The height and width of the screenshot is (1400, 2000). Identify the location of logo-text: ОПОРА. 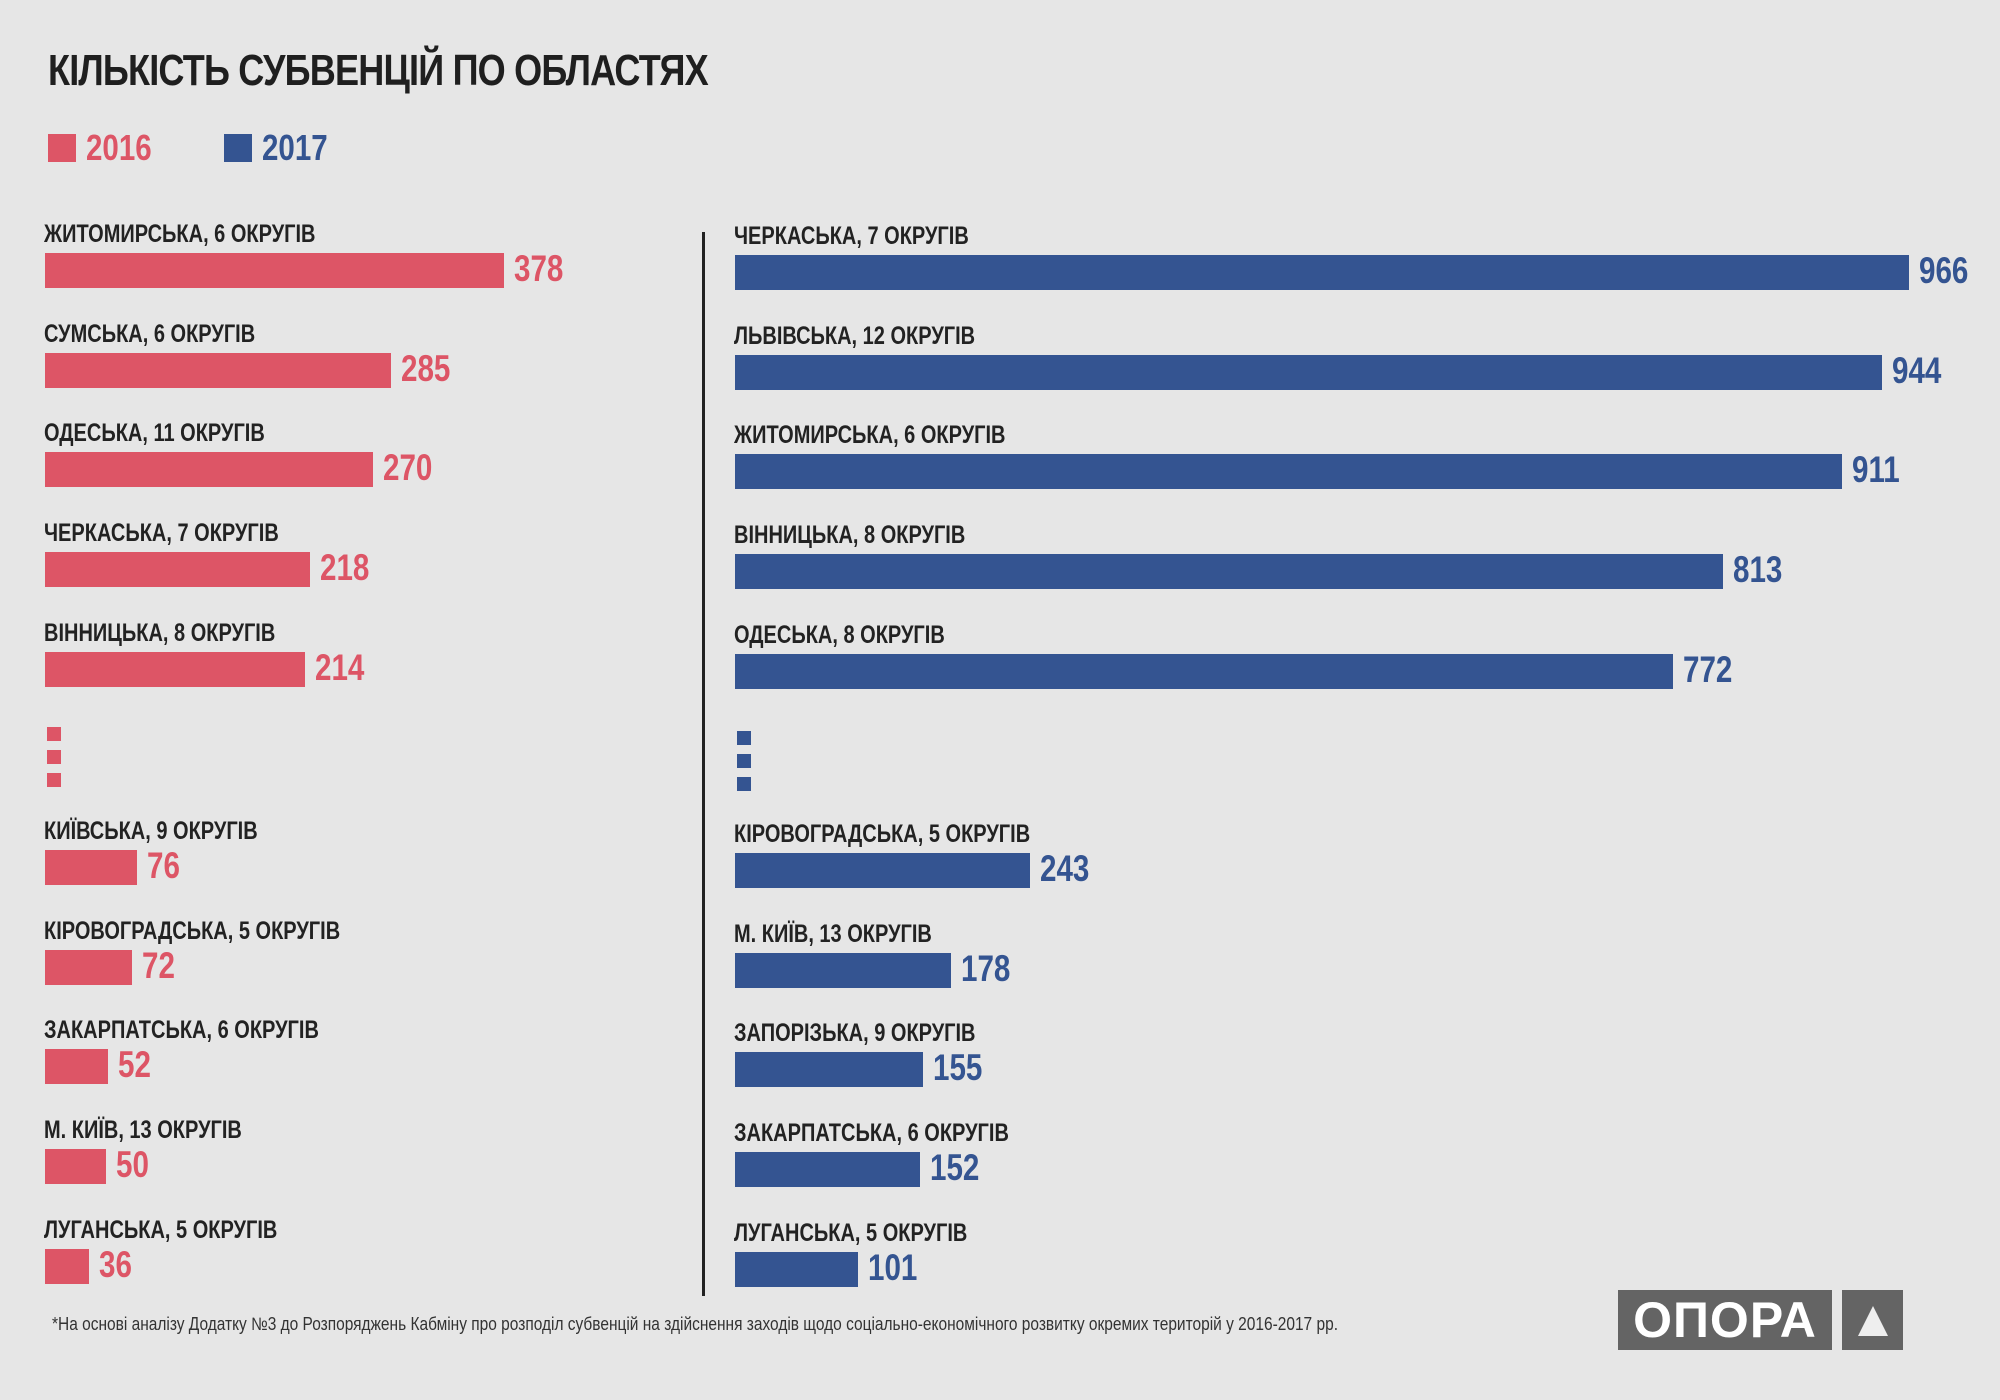
(1725, 1320).